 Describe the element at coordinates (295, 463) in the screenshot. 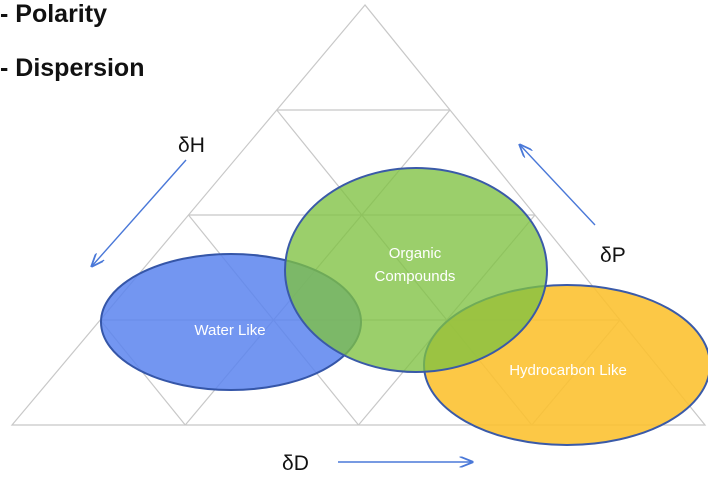

I see `axis-label: δD` at that location.